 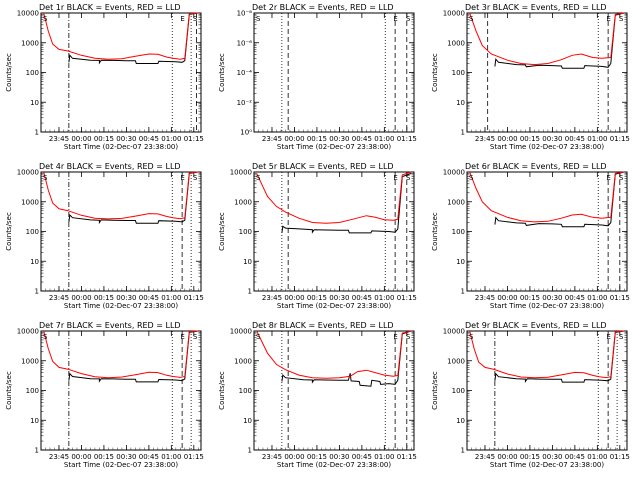 I want to click on y-tick-label: 10⁻², so click(x=245, y=103).